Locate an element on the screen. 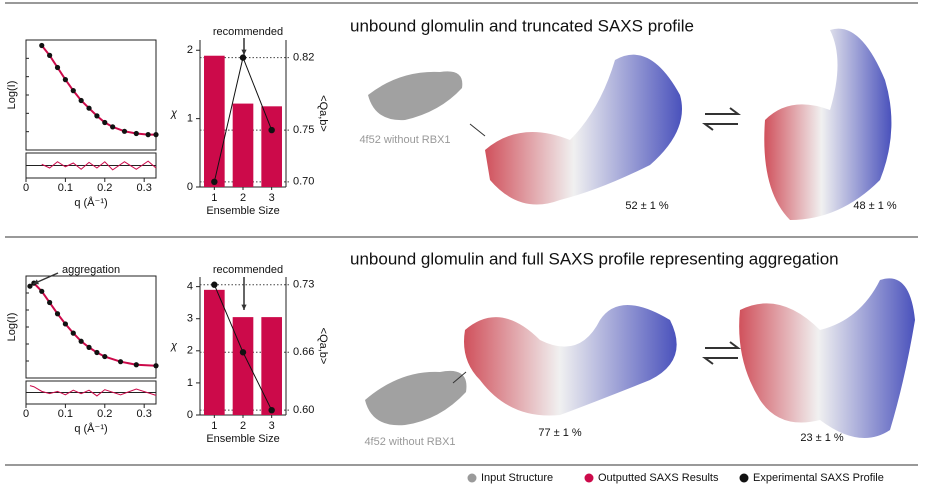  state-percent: 52 ± 1 % is located at coordinates (647, 206).